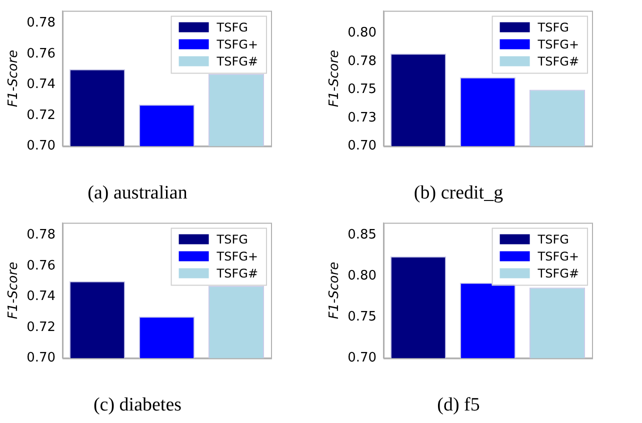 This screenshot has width=642, height=423. I want to click on y-tick-label: 0.85, so click(362, 234).